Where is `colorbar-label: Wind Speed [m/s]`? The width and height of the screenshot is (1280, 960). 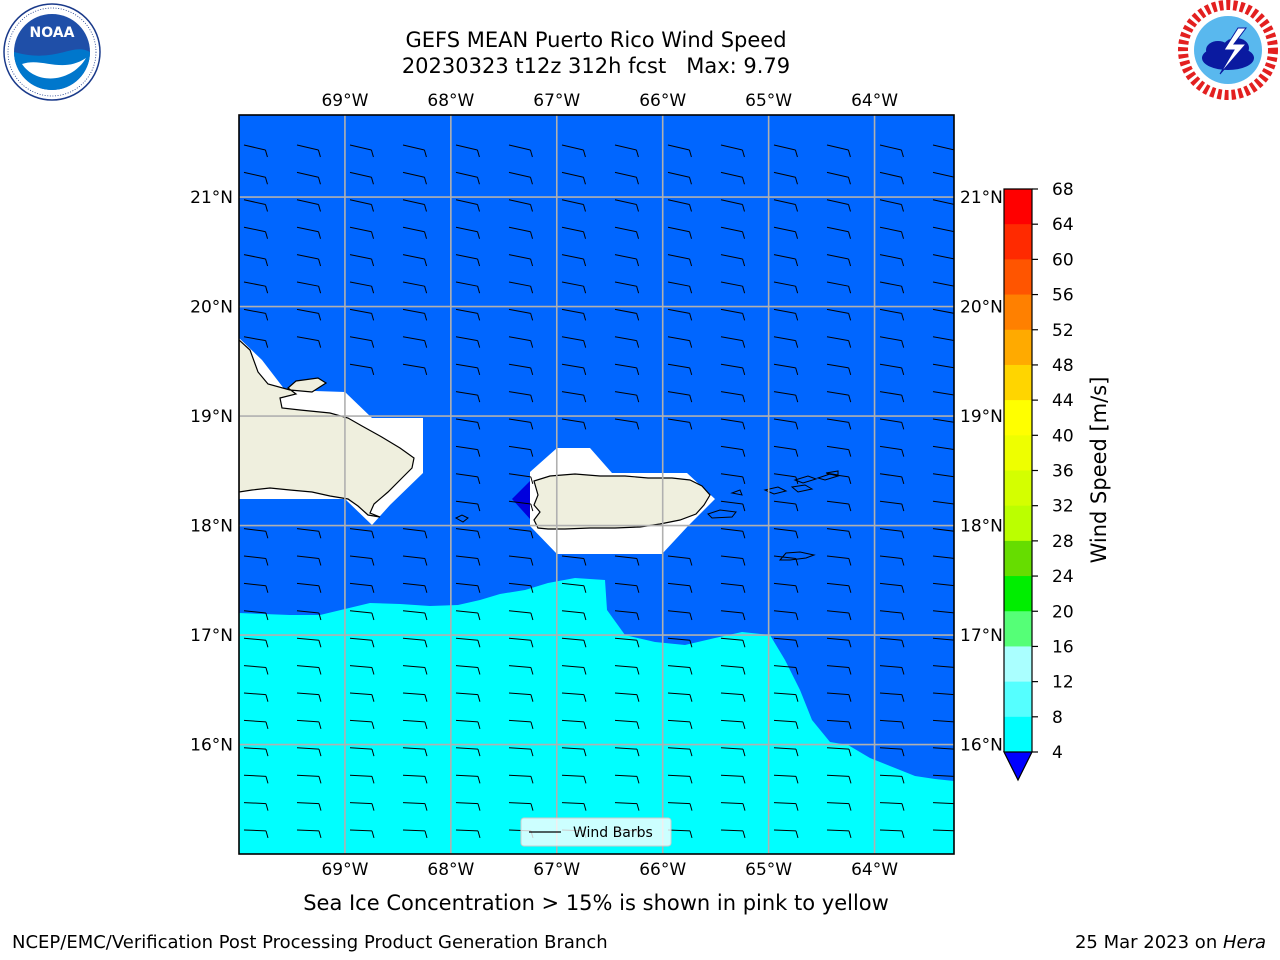 colorbar-label: Wind Speed [m/s] is located at coordinates (1099, 470).